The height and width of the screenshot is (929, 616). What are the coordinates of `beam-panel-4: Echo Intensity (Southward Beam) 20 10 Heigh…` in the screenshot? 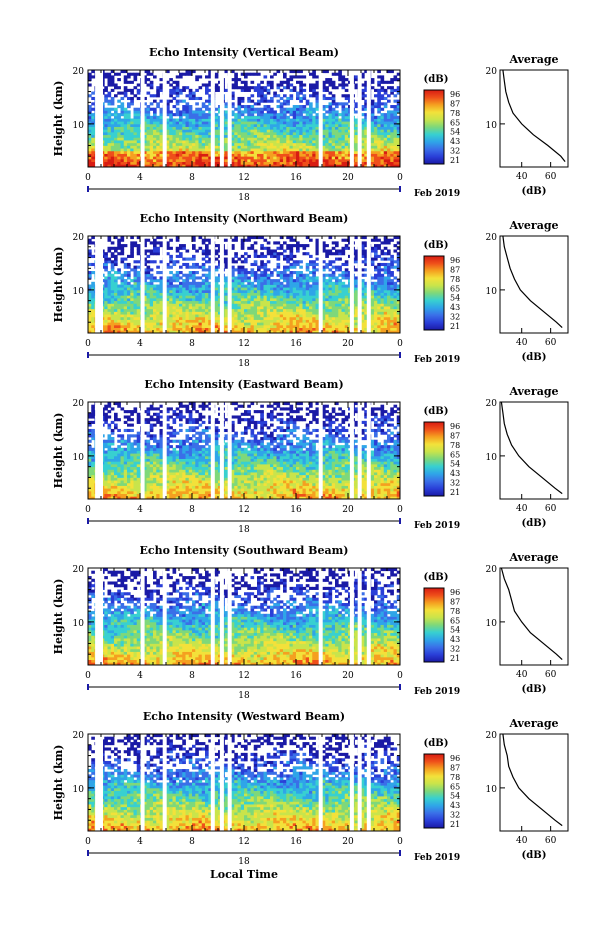 It's located at (310, 622).